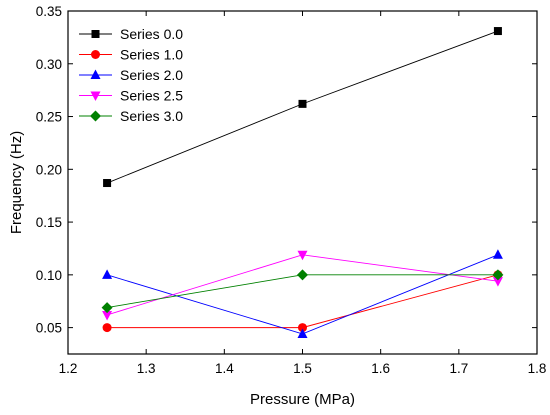  Describe the element at coordinates (49, 222) in the screenshot. I see `y-tick-label: 0.15` at that location.